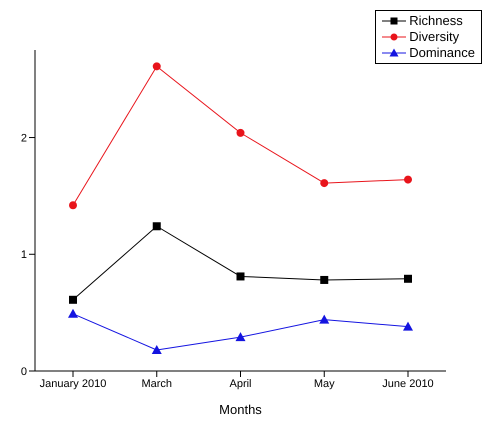  Describe the element at coordinates (408, 384) in the screenshot. I see `x-tick-label: June 2010` at that location.